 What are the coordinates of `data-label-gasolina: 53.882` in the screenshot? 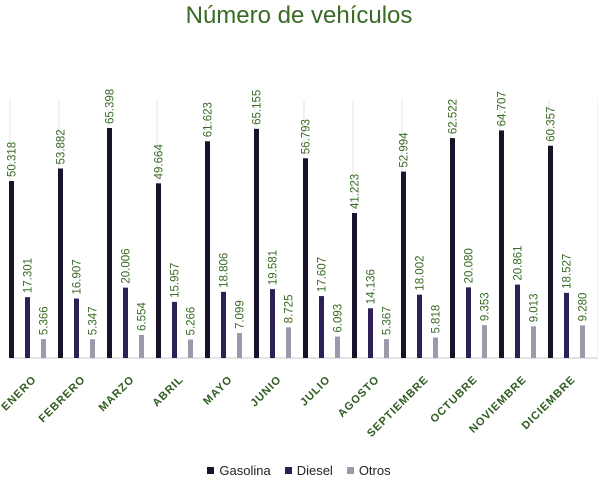 It's located at (62, 146).